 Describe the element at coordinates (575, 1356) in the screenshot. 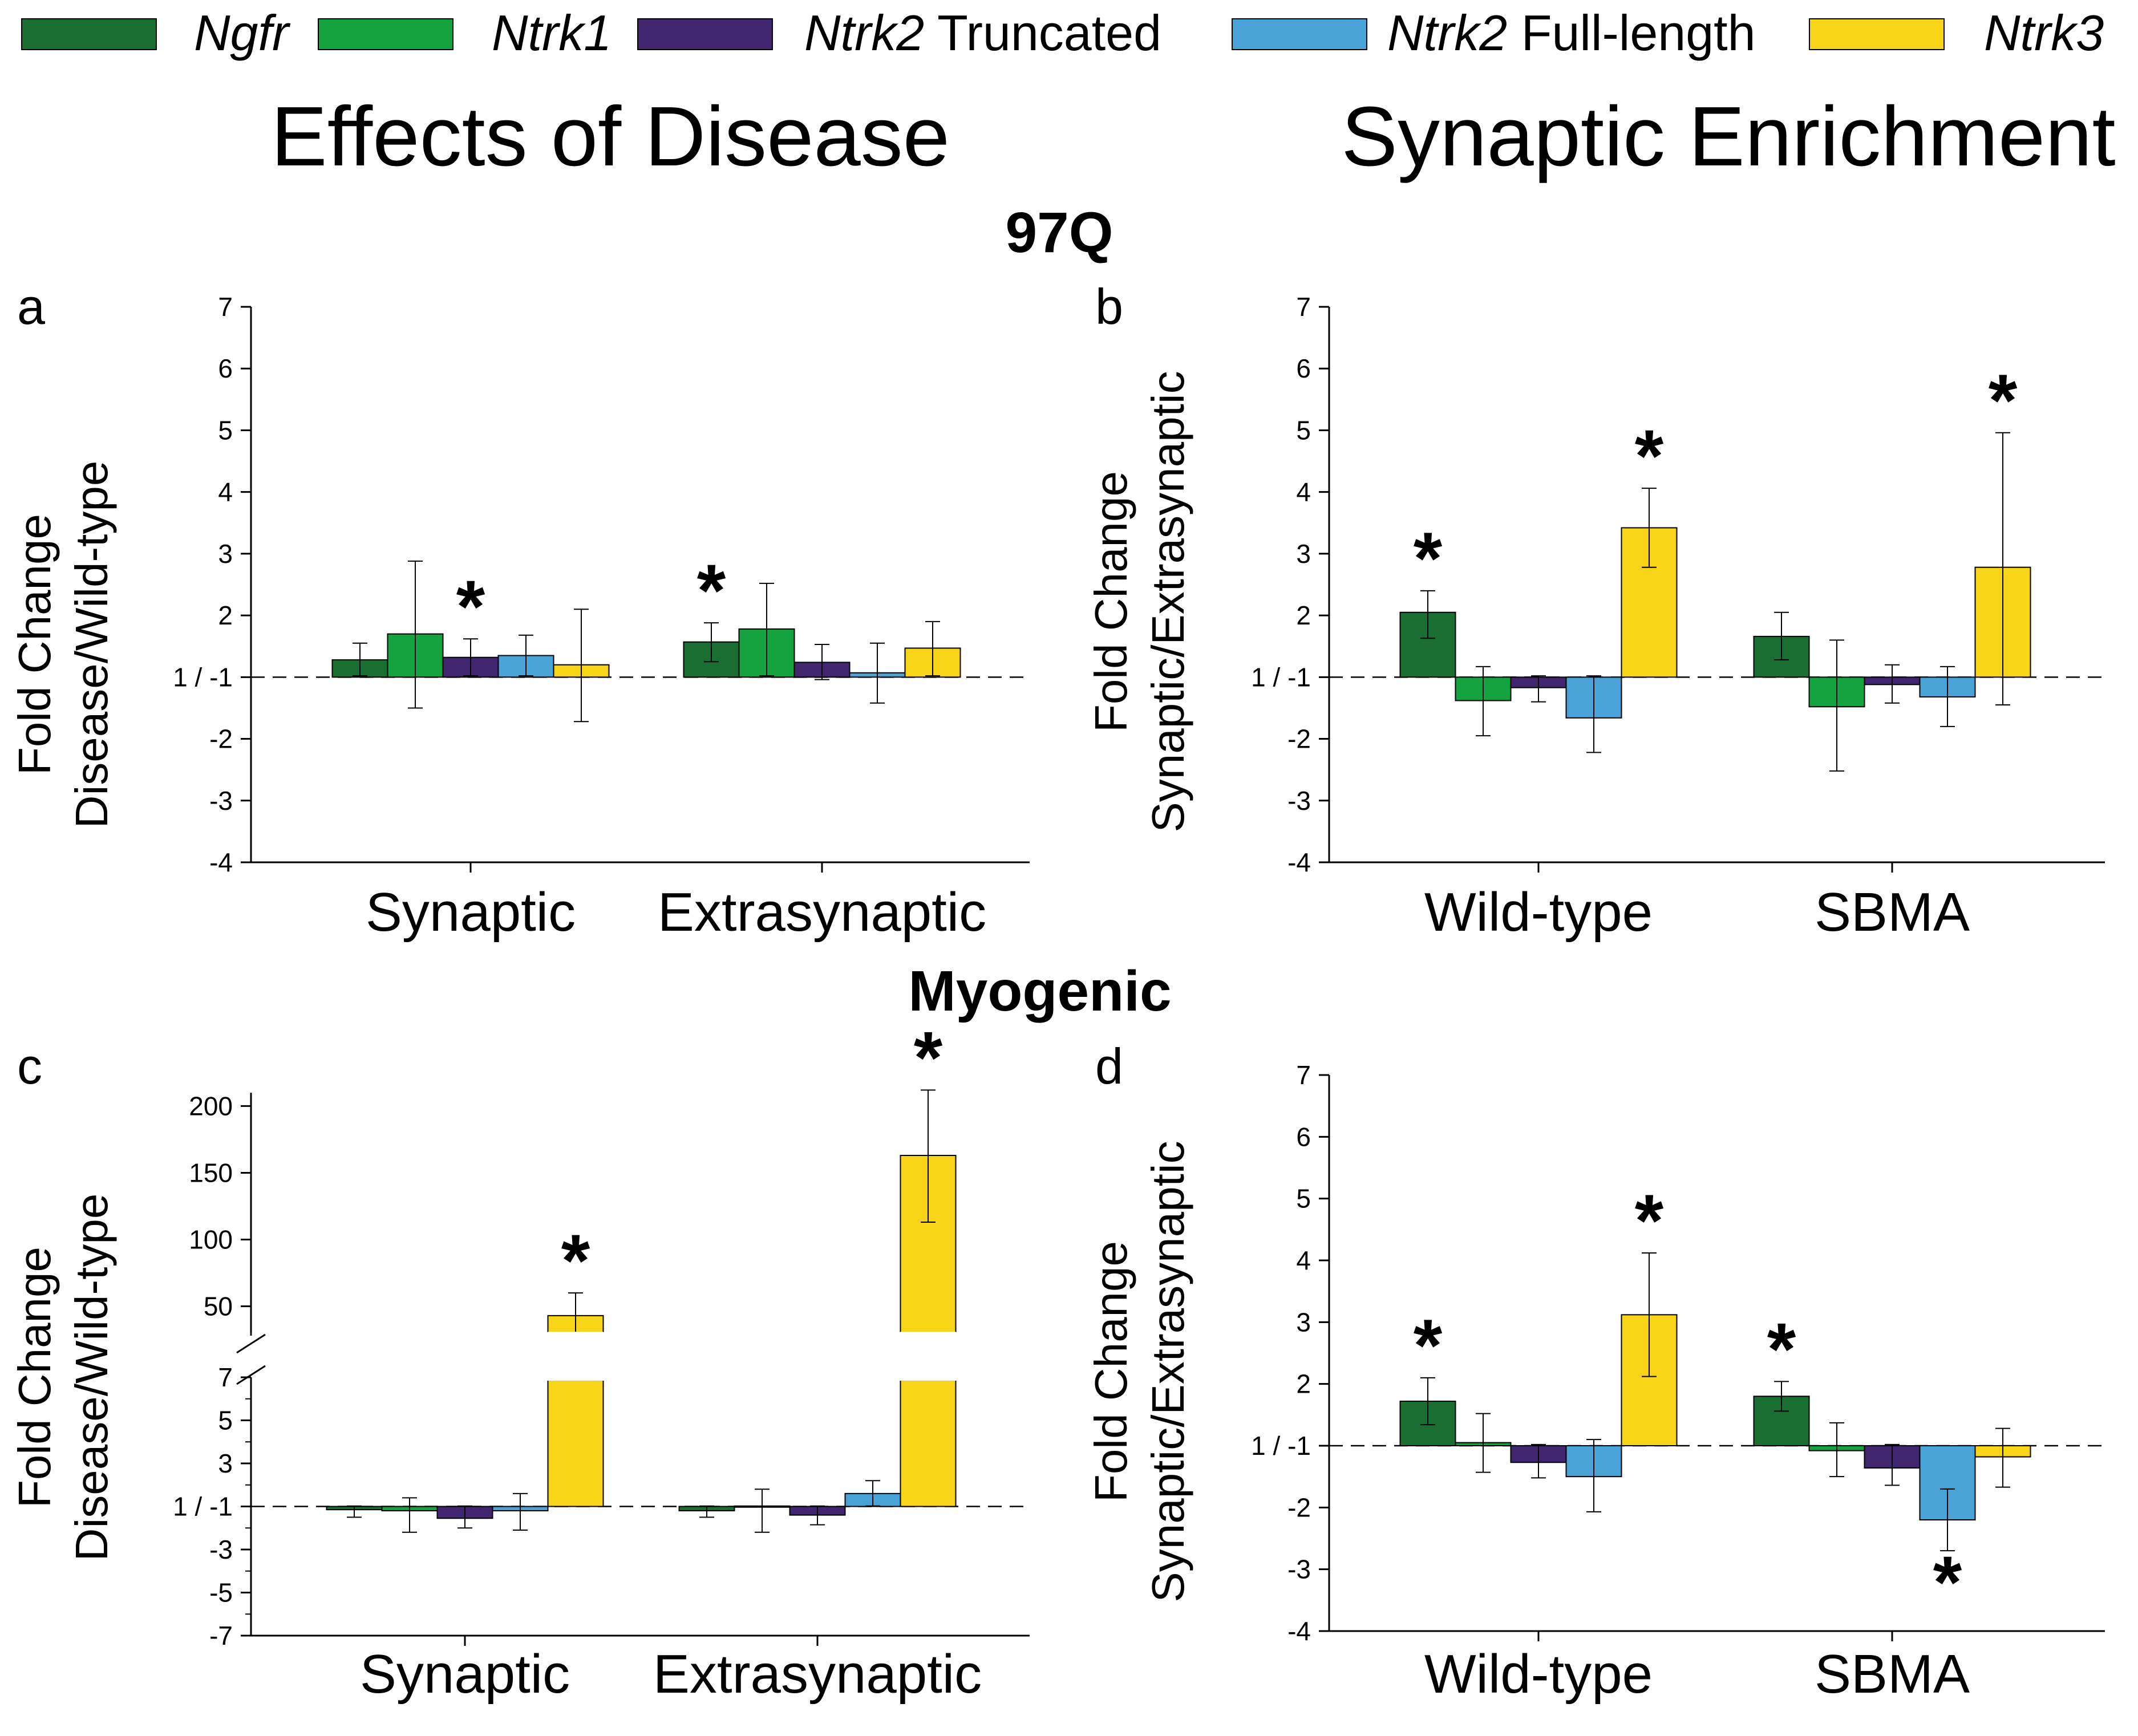

I see `bar-break-gap-c-synaptic-ntrk3` at that location.